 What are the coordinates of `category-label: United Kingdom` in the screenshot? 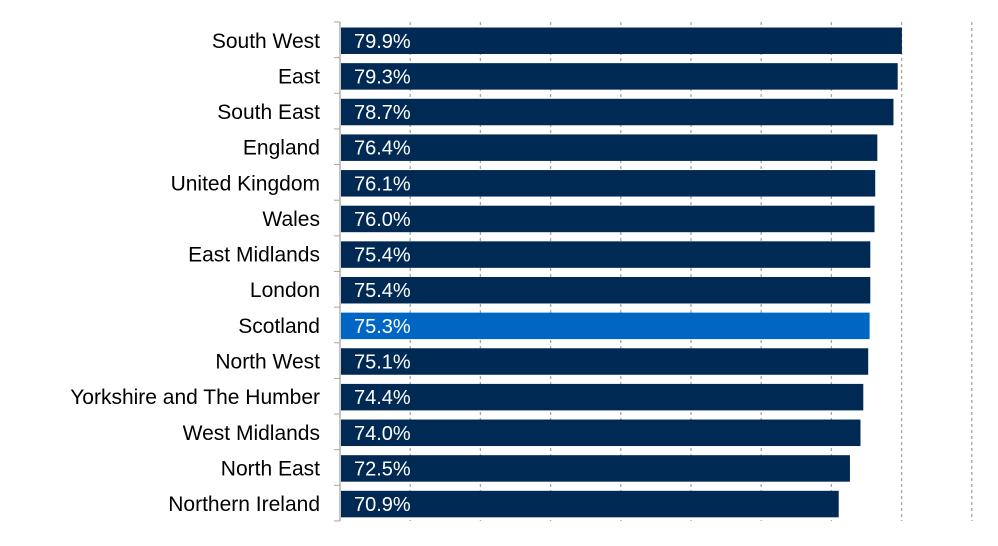 It's located at (245, 183).